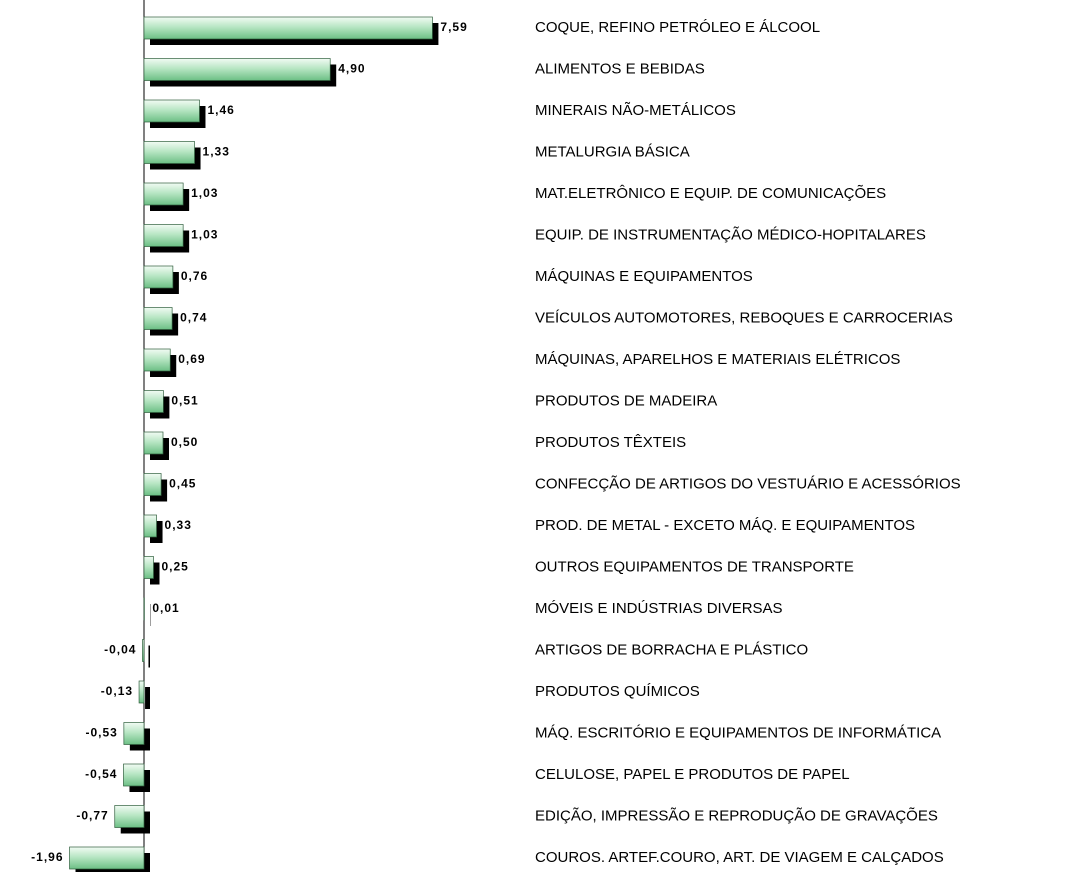 This screenshot has width=1067, height=872. What do you see at coordinates (165, 608) in the screenshot?
I see `value-label: 0,01` at bounding box center [165, 608].